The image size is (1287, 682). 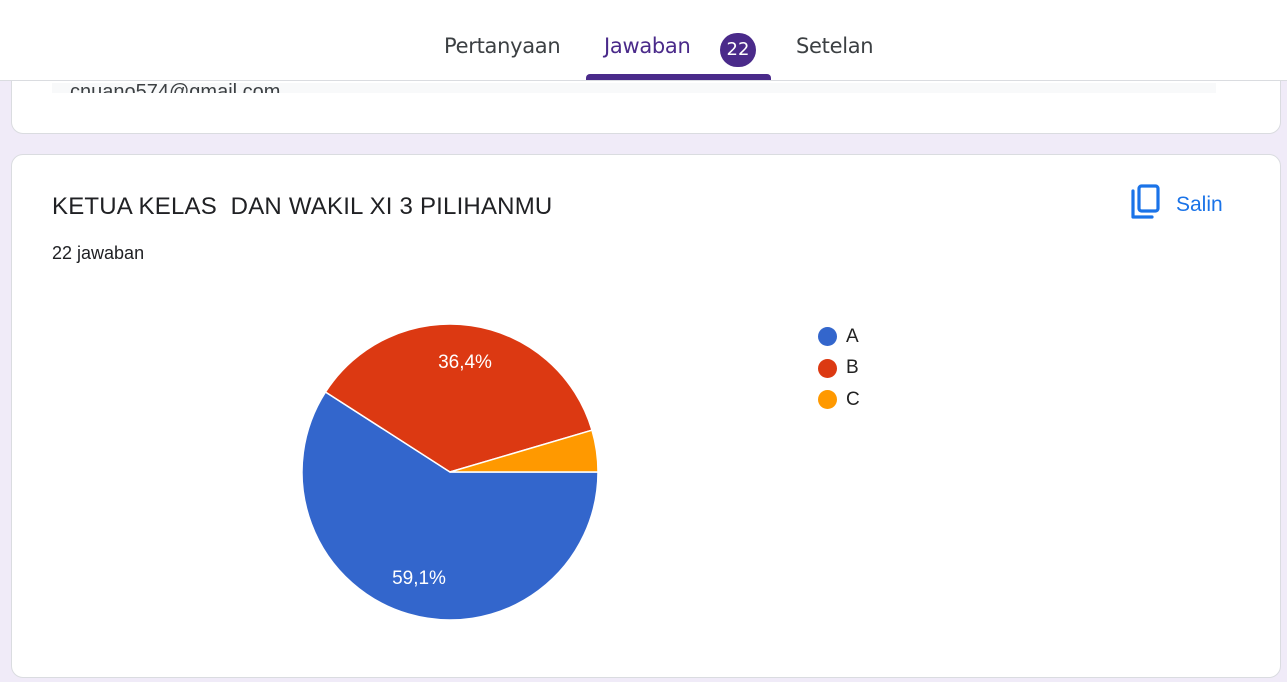 I want to click on legend-label-b: B, so click(x=852, y=368).